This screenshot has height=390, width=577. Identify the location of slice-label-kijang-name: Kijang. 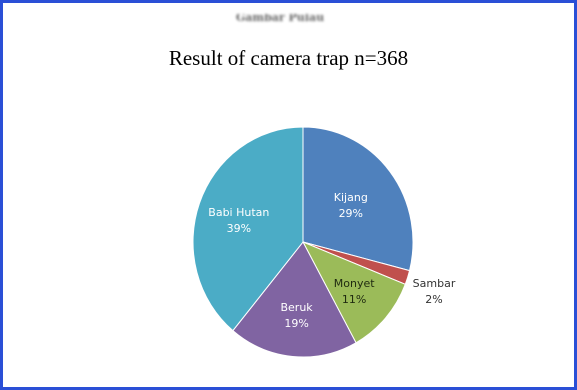
(351, 197).